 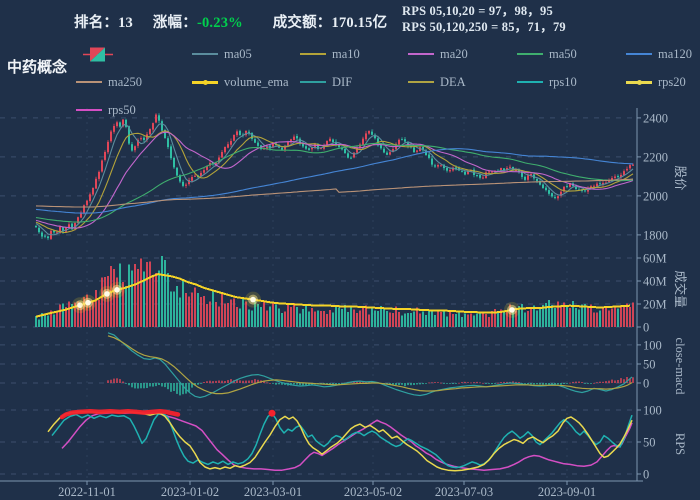 What do you see at coordinates (477, 11) in the screenshot?
I see `rps-short-line: RPS 05,10,20 = 97，98，95` at bounding box center [477, 11].